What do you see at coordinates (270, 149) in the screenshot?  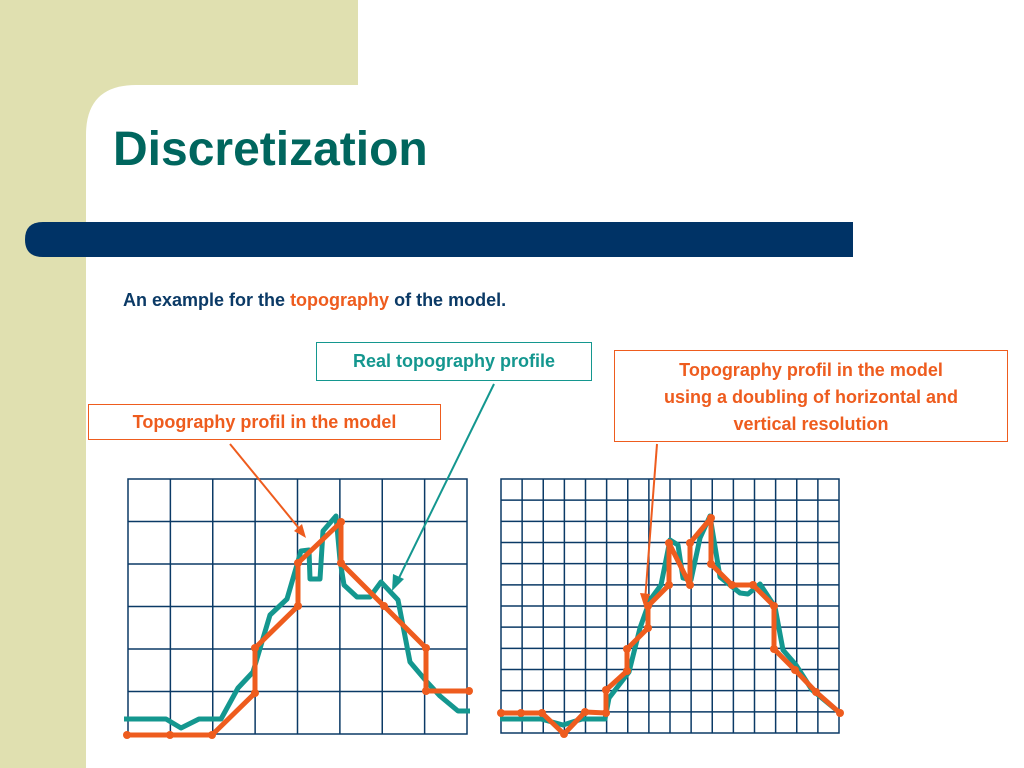 I see `slide-title: Discretization` at bounding box center [270, 149].